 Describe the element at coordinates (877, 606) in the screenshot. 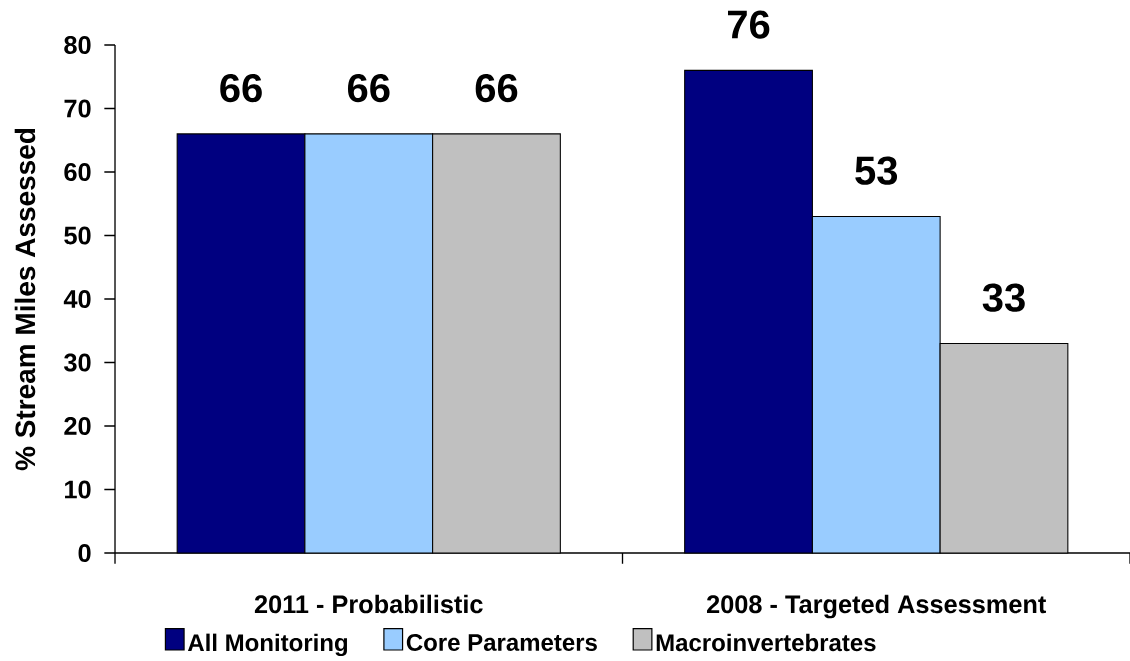

I see `x-tick-label: 2008 - Targeted Assessment` at that location.